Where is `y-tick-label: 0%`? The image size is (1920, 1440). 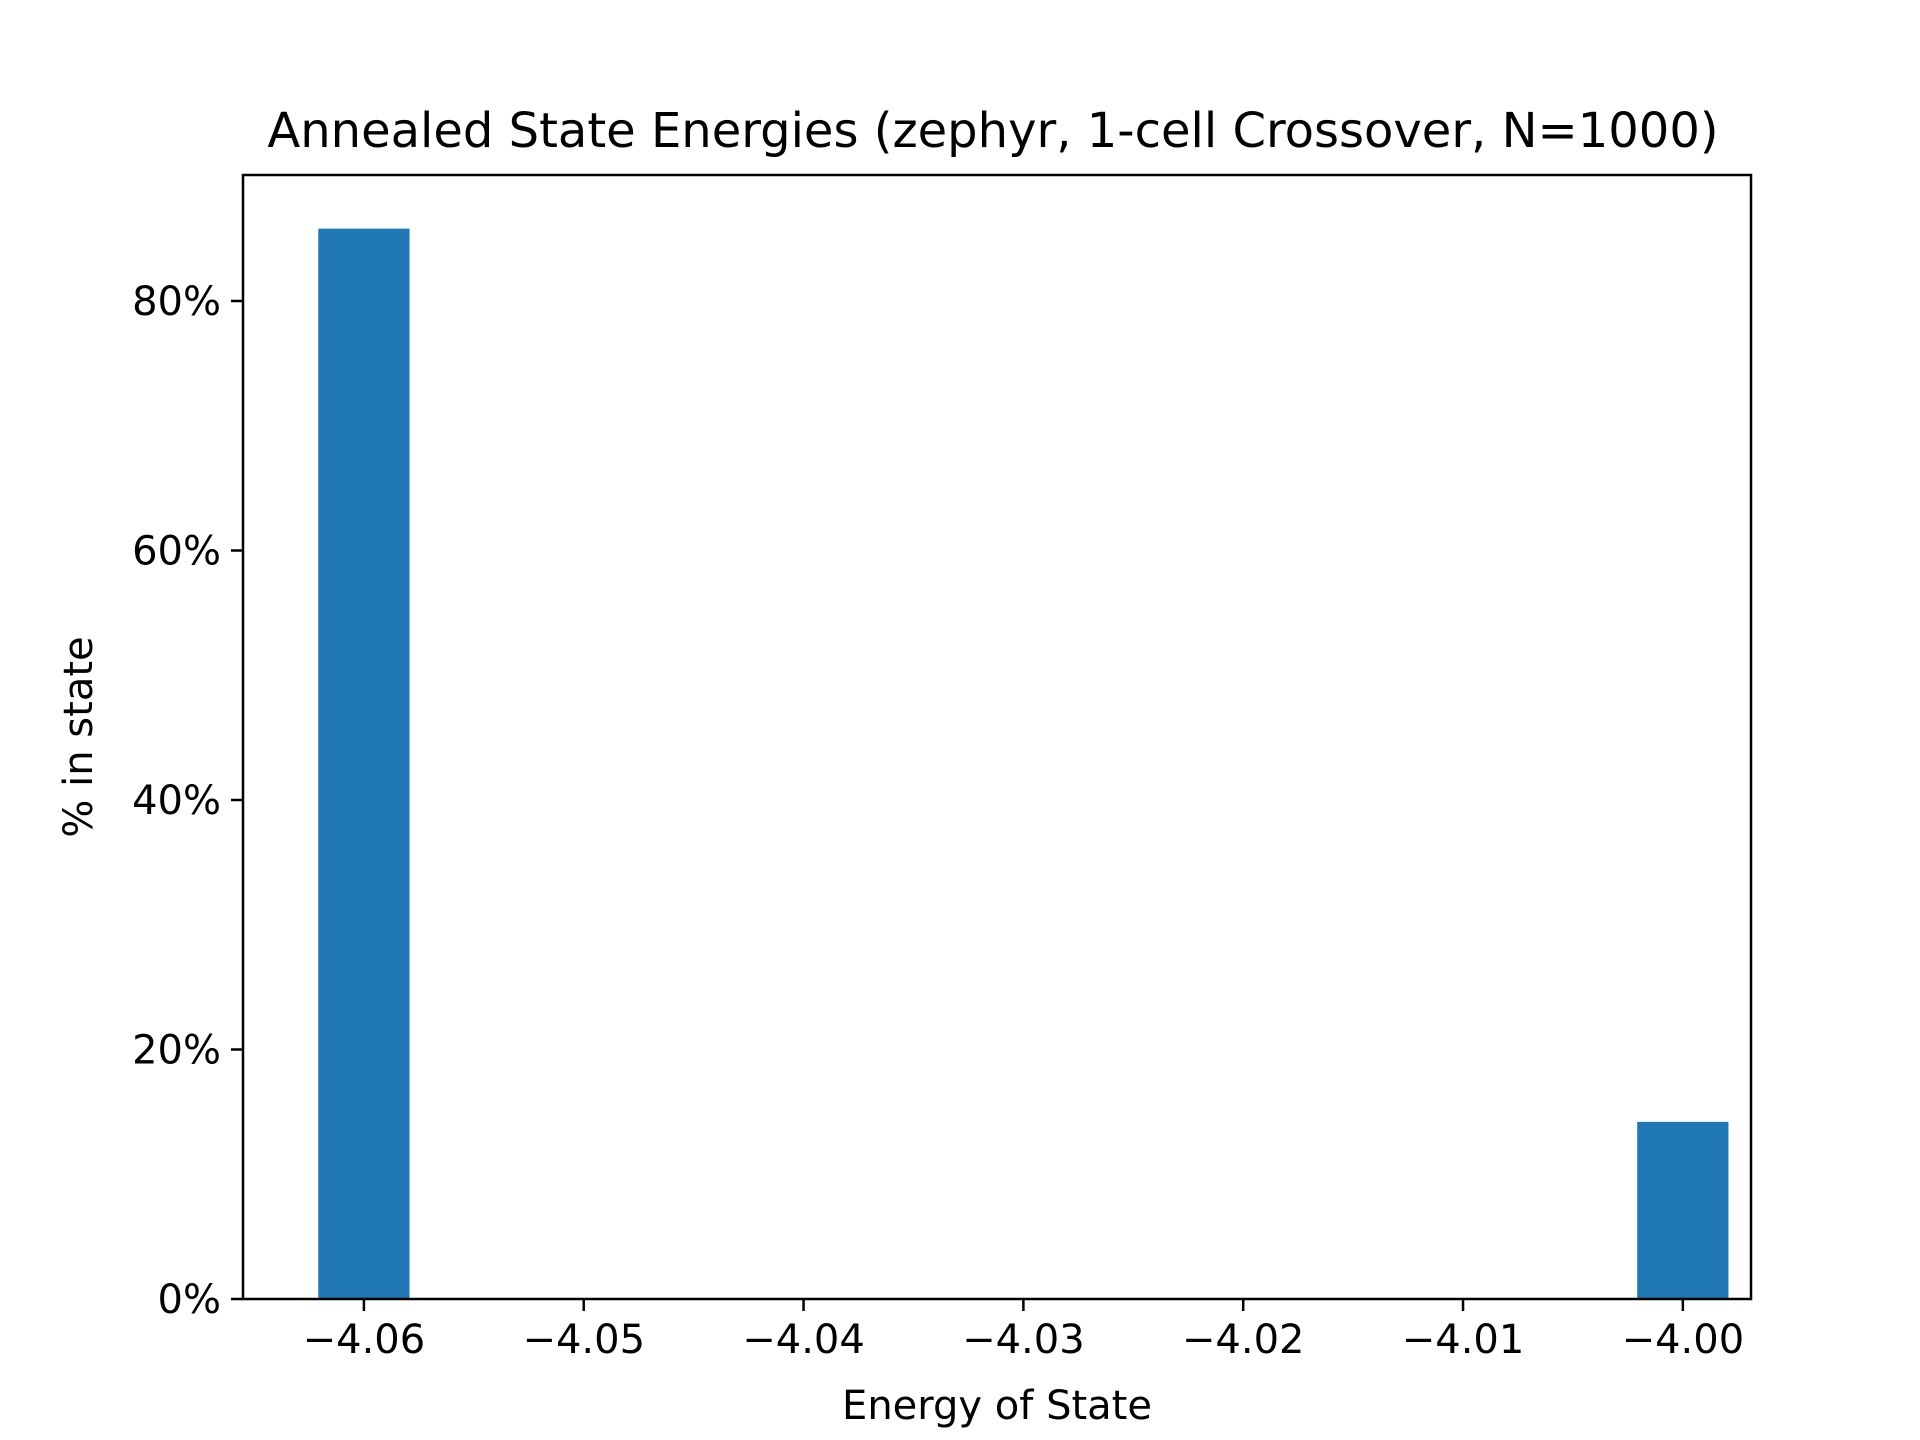
y-tick-label: 0% is located at coordinates (189, 1300).